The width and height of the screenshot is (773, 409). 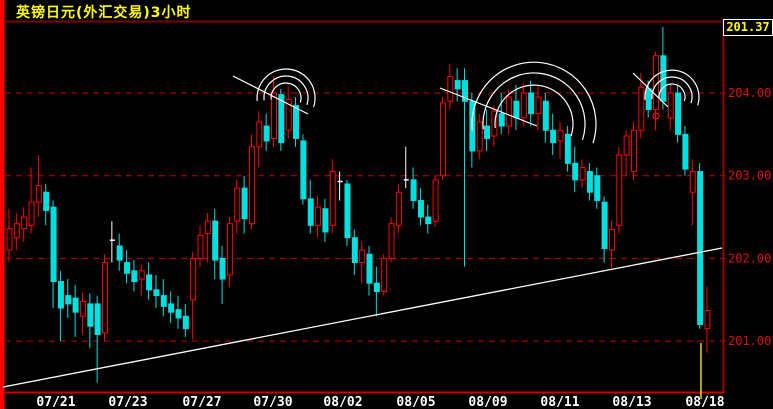 What do you see at coordinates (656, 116) in the screenshot?
I see `circle-marker` at bounding box center [656, 116].